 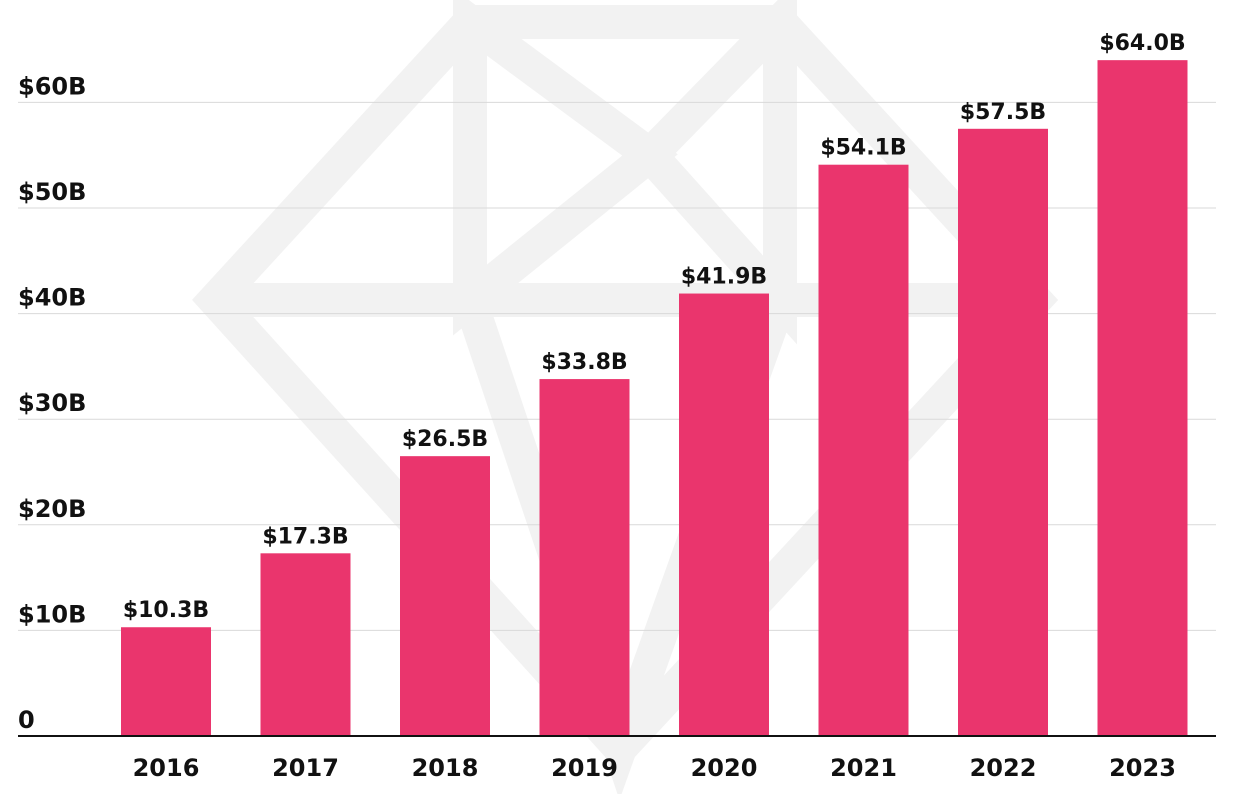 What do you see at coordinates (724, 768) in the screenshot?
I see `x-tick-label: 2020` at bounding box center [724, 768].